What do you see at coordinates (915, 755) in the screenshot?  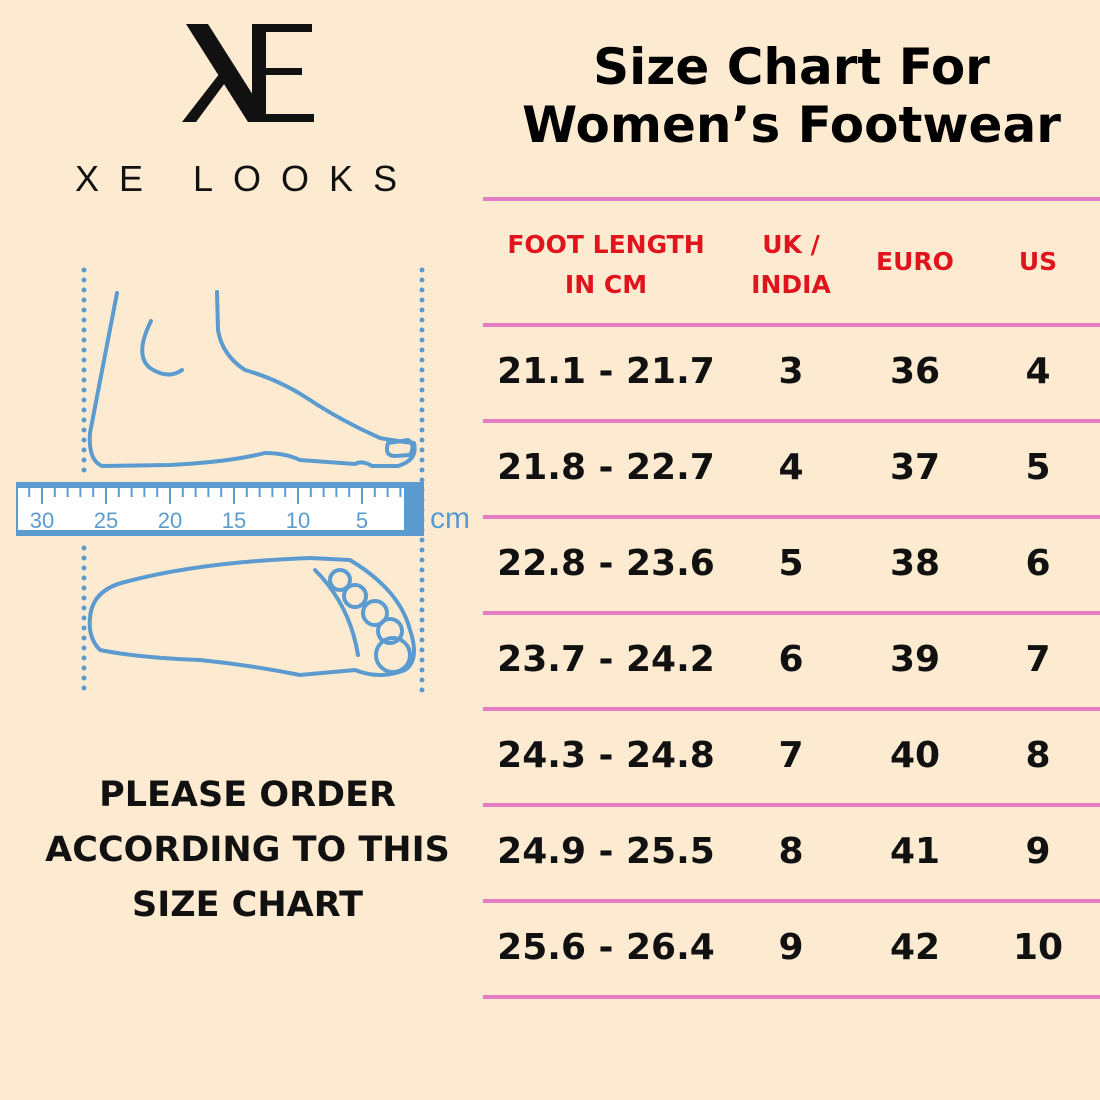 I see `table-cell: 40` at bounding box center [915, 755].